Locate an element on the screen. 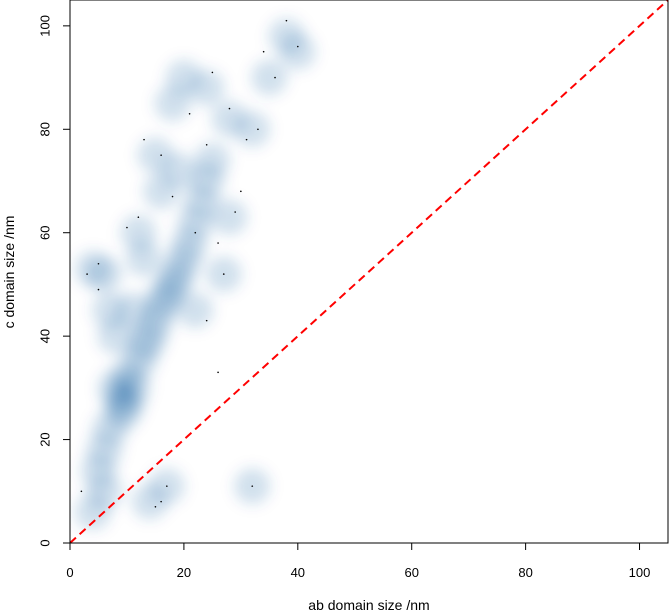  y-tick-label-2: 40 is located at coordinates (44, 336).